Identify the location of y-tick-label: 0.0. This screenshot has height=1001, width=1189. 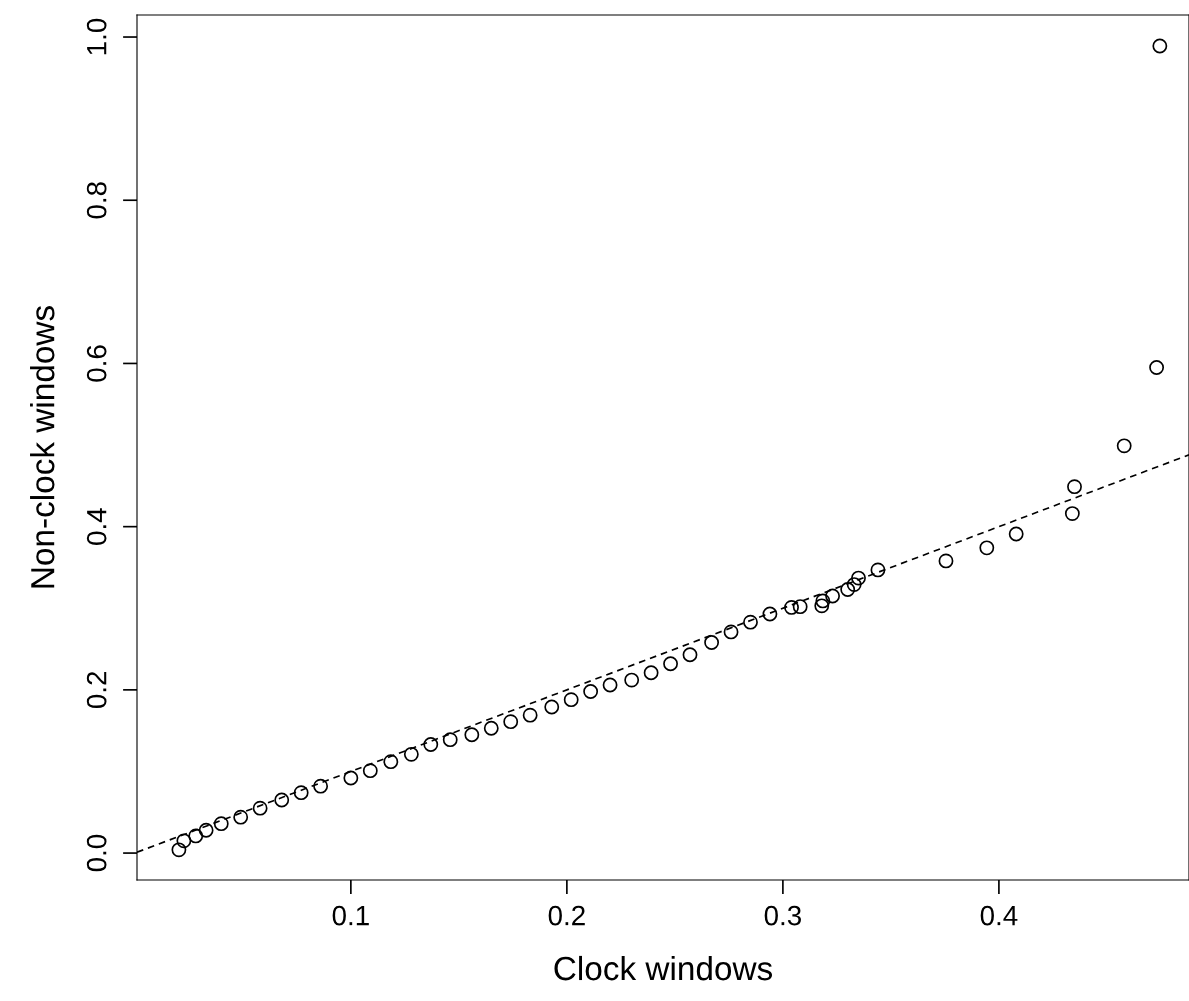
(96, 853).